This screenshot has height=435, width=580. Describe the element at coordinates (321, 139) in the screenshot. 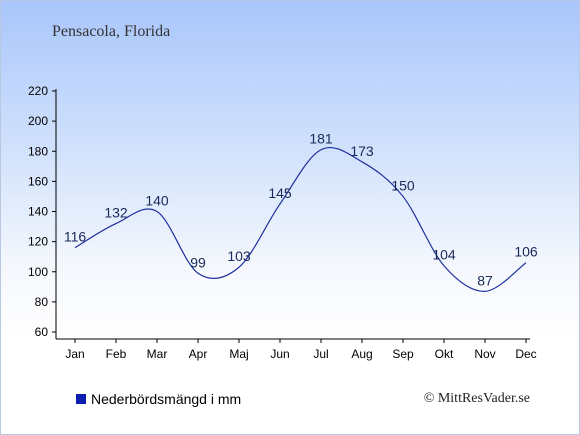

I see `data-label: 181` at that location.